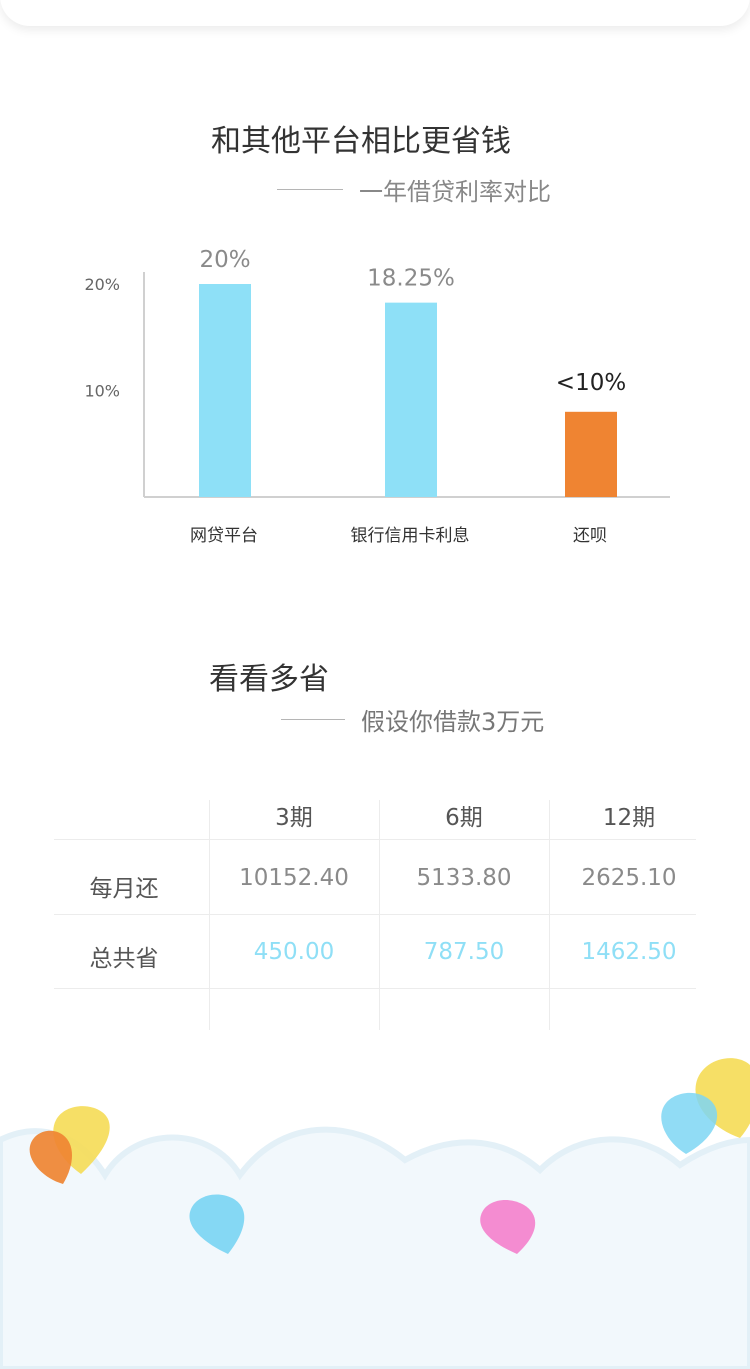  I want to click on savings-subtitle: 假设你借款3万元, so click(453, 722).